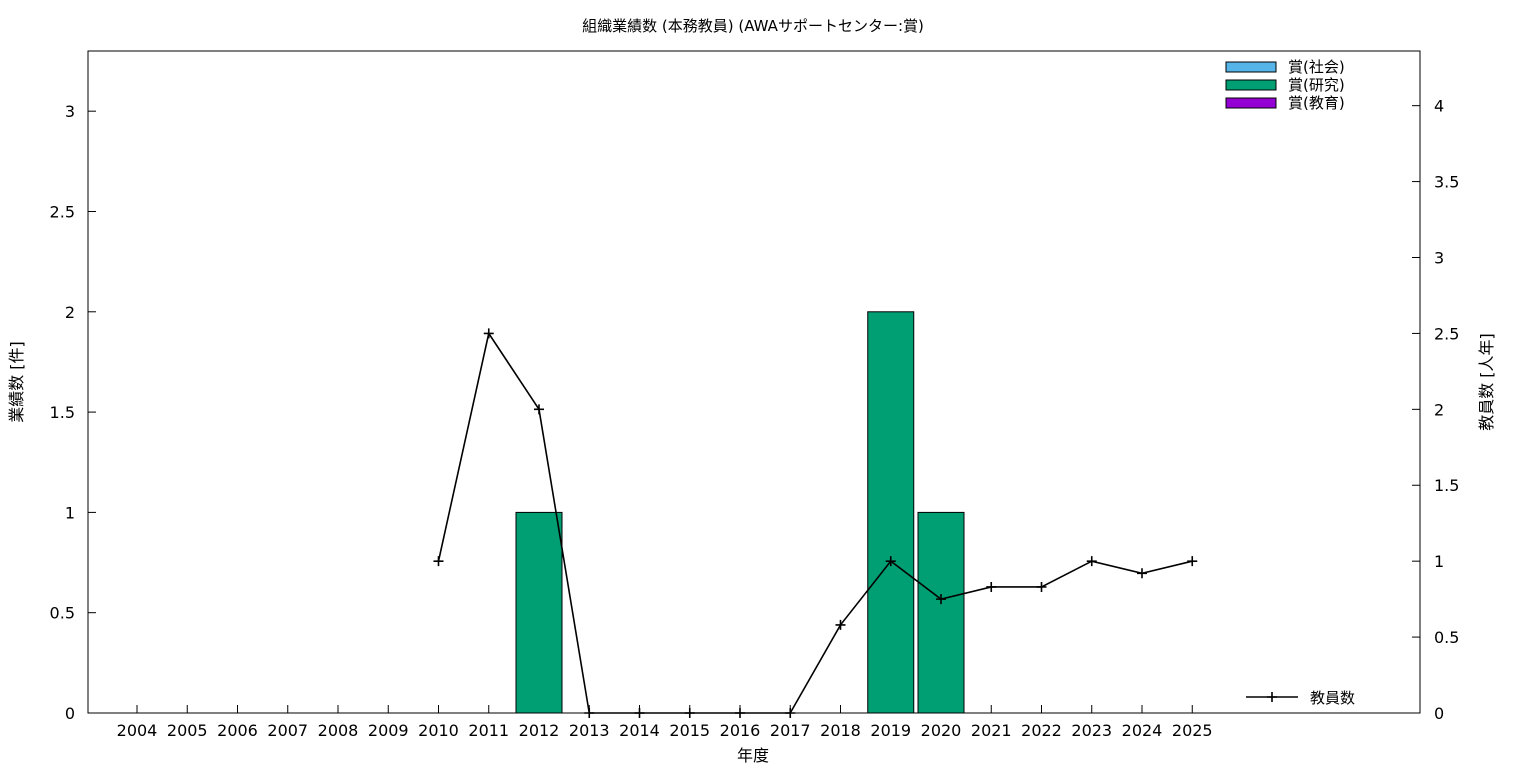  Describe the element at coordinates (70, 312) in the screenshot. I see `y-tick-label: 2` at that location.